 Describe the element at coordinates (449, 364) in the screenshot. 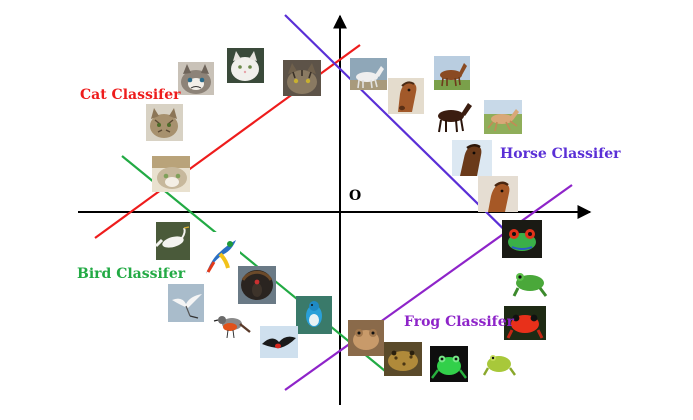

I see `frog-thumbnail-glass-frog` at that location.